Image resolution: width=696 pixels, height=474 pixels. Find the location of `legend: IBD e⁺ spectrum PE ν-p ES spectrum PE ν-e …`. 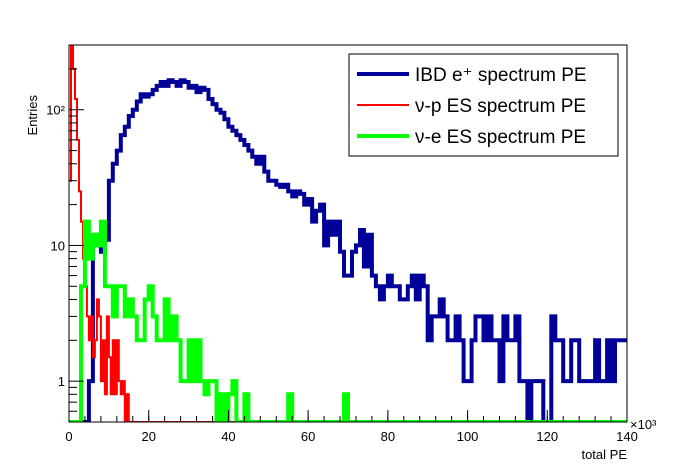

legend: IBD e⁺ spectrum PE ν-p ES spectrum PE ν-e … is located at coordinates (483, 105).